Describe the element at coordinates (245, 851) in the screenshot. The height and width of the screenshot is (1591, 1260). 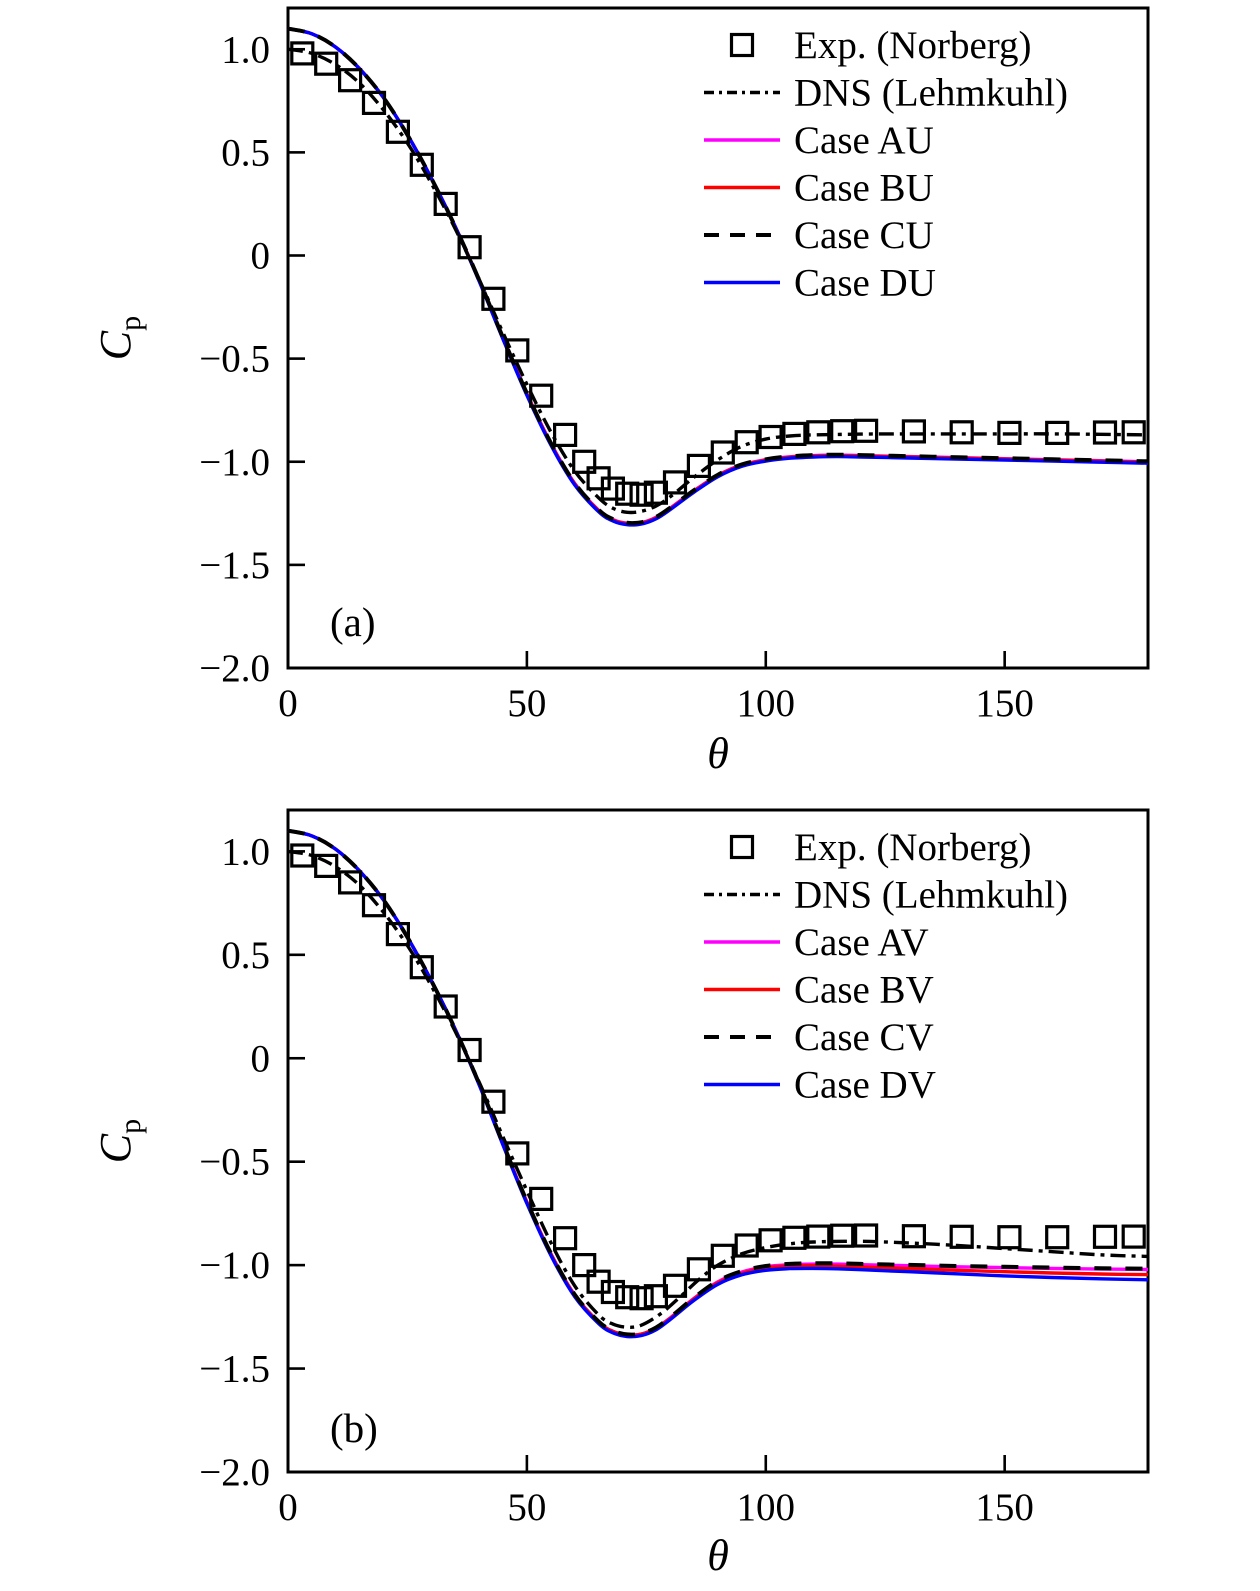
I see `y-tick-label-b: 1.0` at that location.